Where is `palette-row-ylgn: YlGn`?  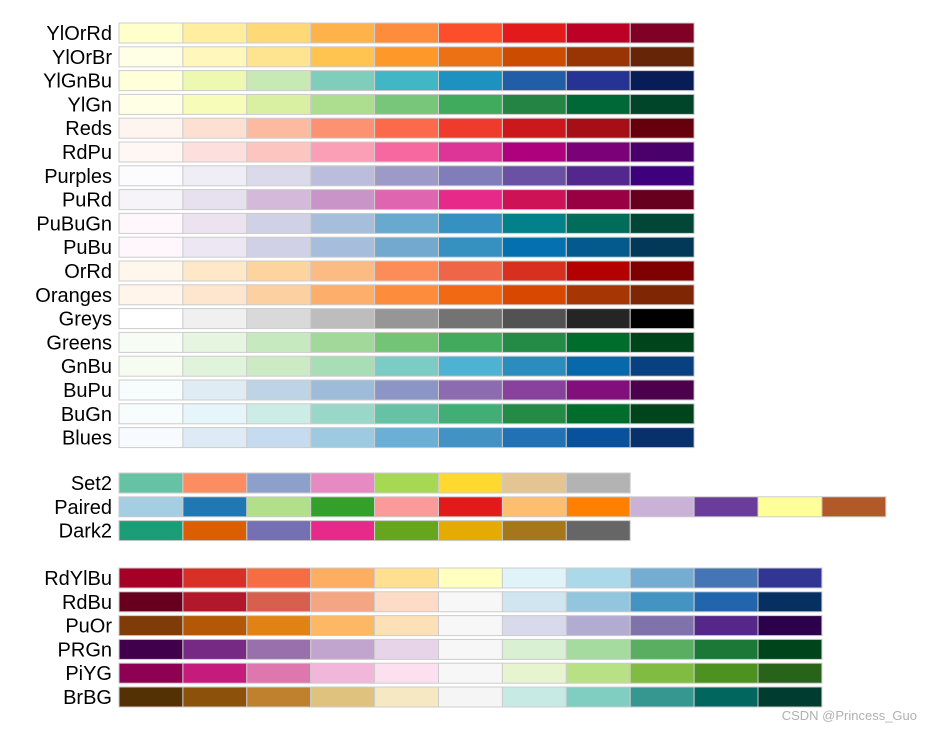 palette-row-ylgn: YlGn is located at coordinates (381, 104).